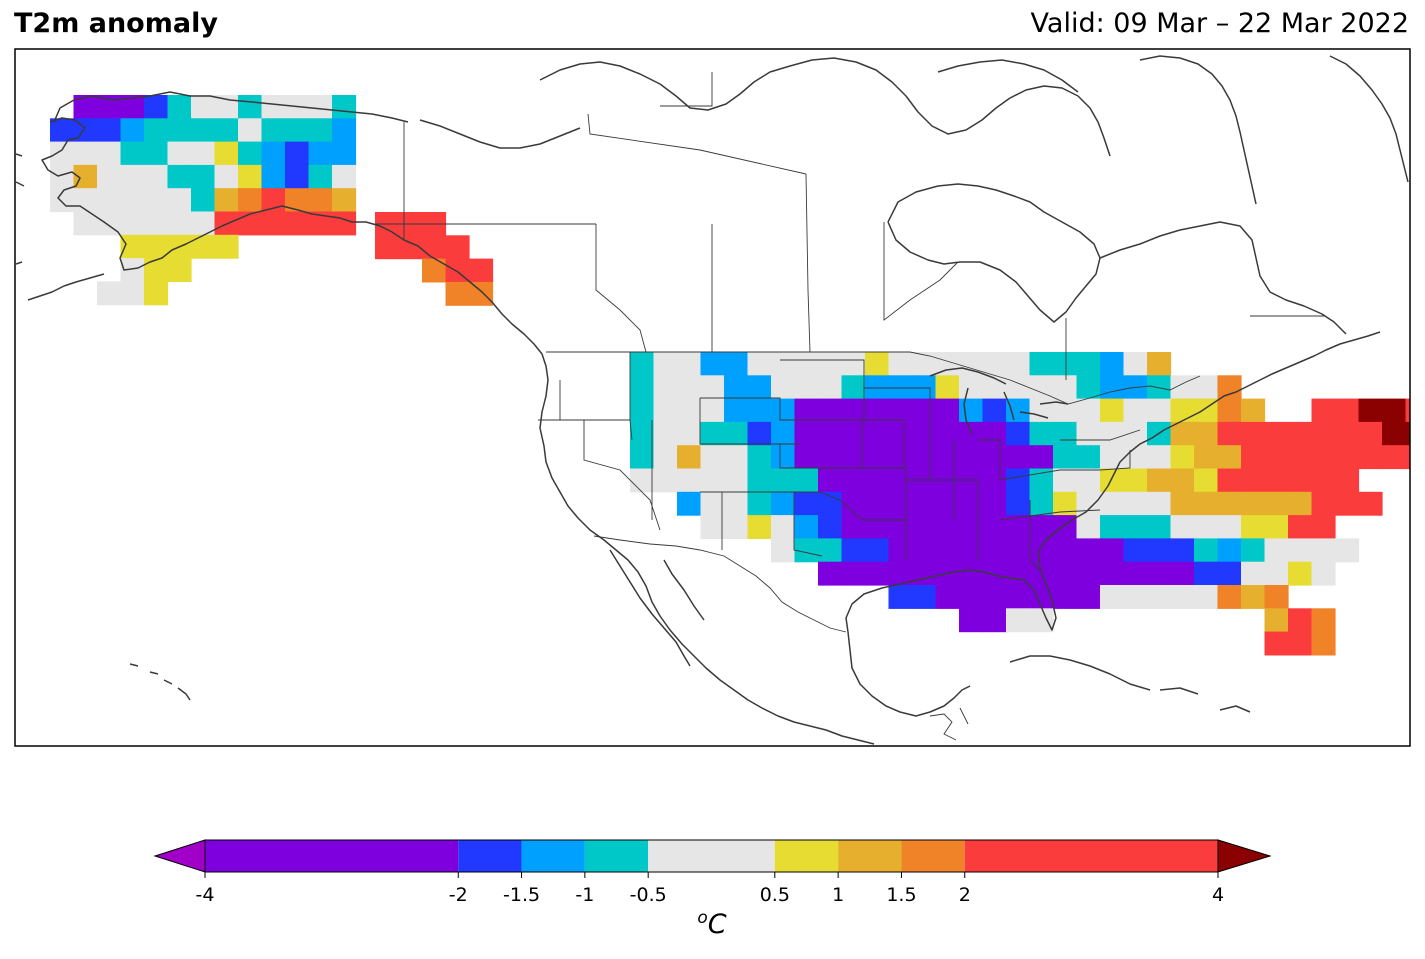  What do you see at coordinates (774, 895) in the screenshot?
I see `colorbar-tick-label: 0.5` at bounding box center [774, 895].